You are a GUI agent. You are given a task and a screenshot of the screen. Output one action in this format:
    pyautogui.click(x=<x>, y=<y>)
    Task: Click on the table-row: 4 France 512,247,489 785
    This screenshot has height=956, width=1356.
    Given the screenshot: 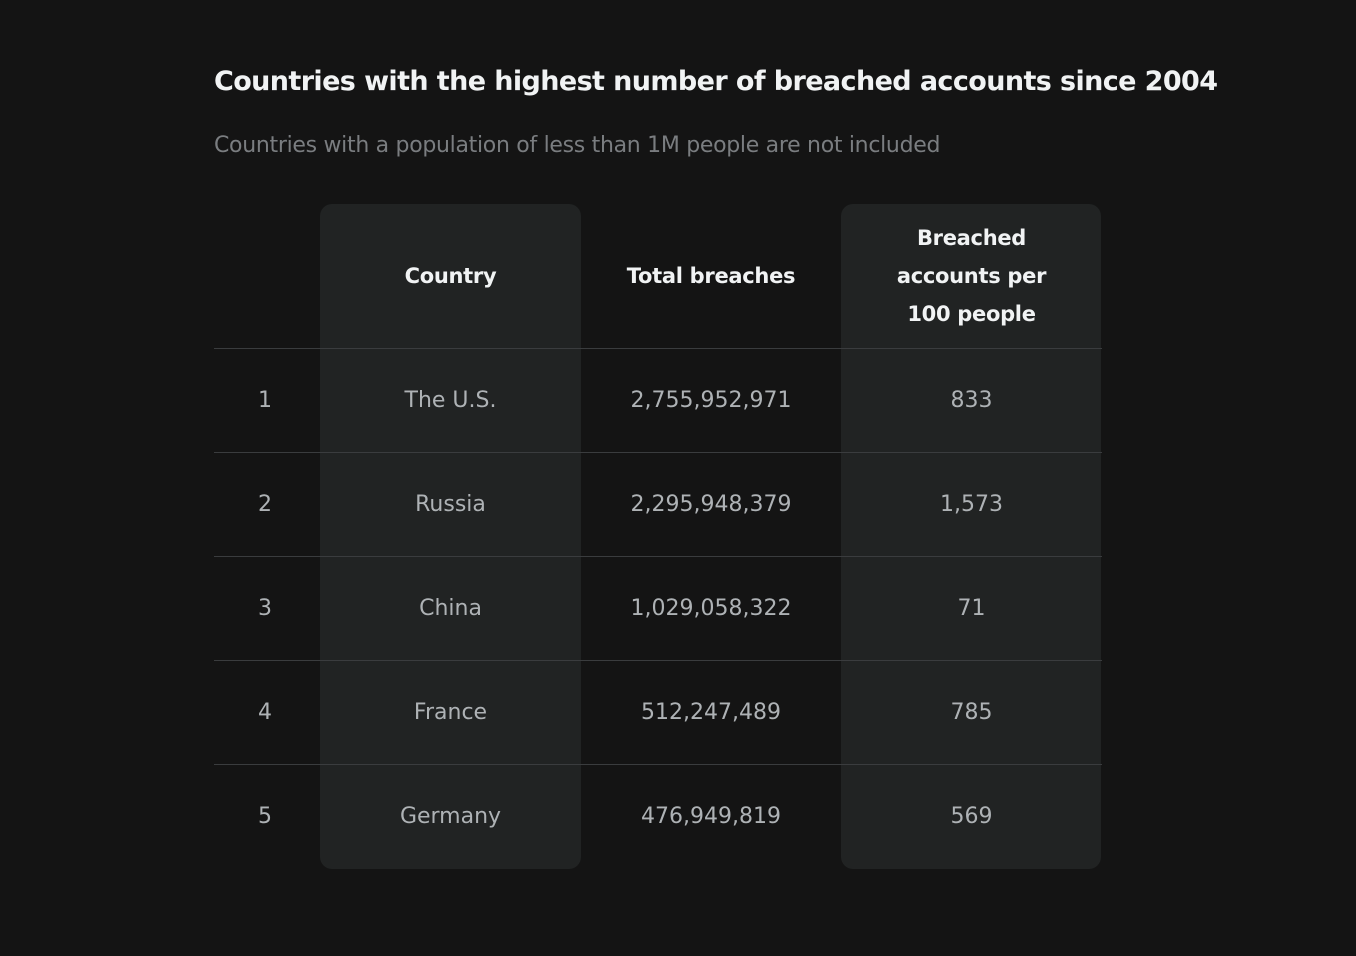 What is the action you would take?
    pyautogui.click(x=658, y=712)
    